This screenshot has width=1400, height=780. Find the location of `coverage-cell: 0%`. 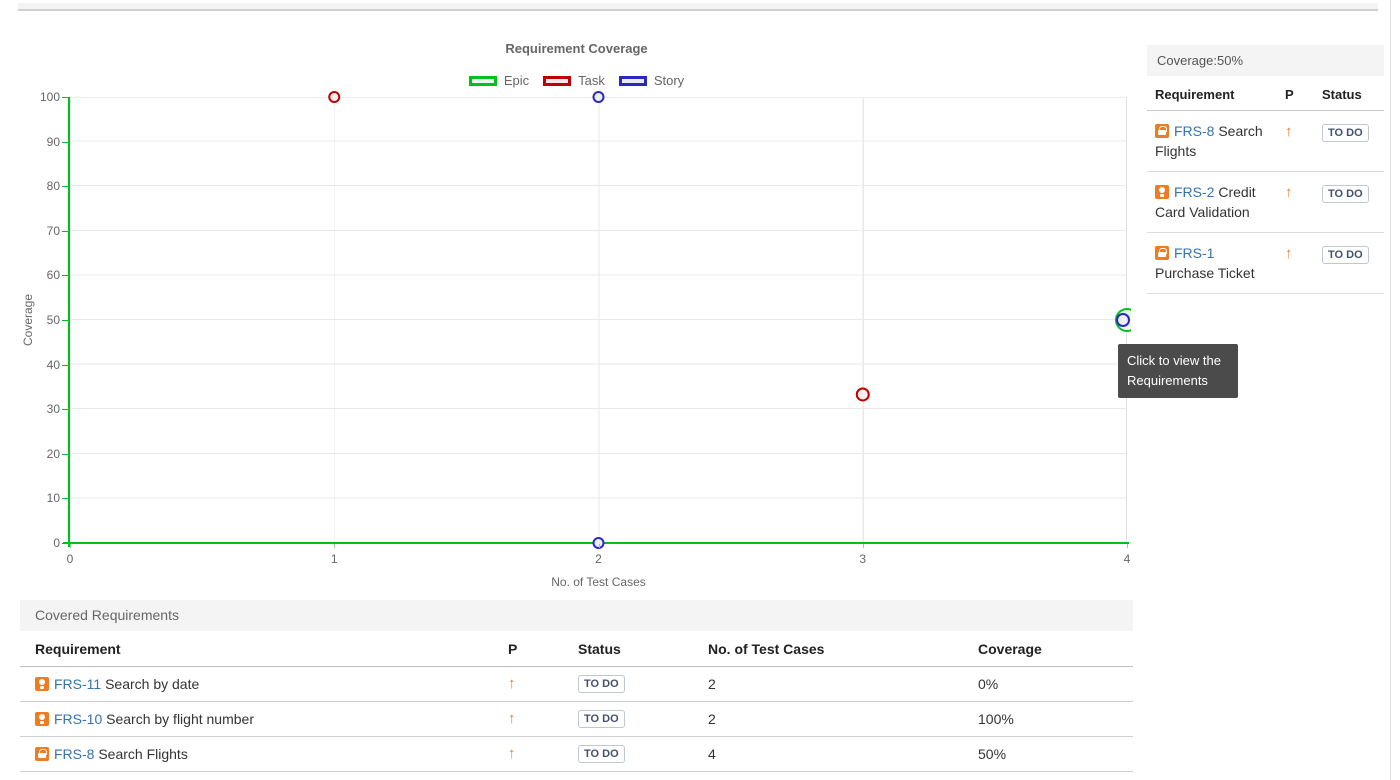

coverage-cell: 0% is located at coordinates (1055, 684).